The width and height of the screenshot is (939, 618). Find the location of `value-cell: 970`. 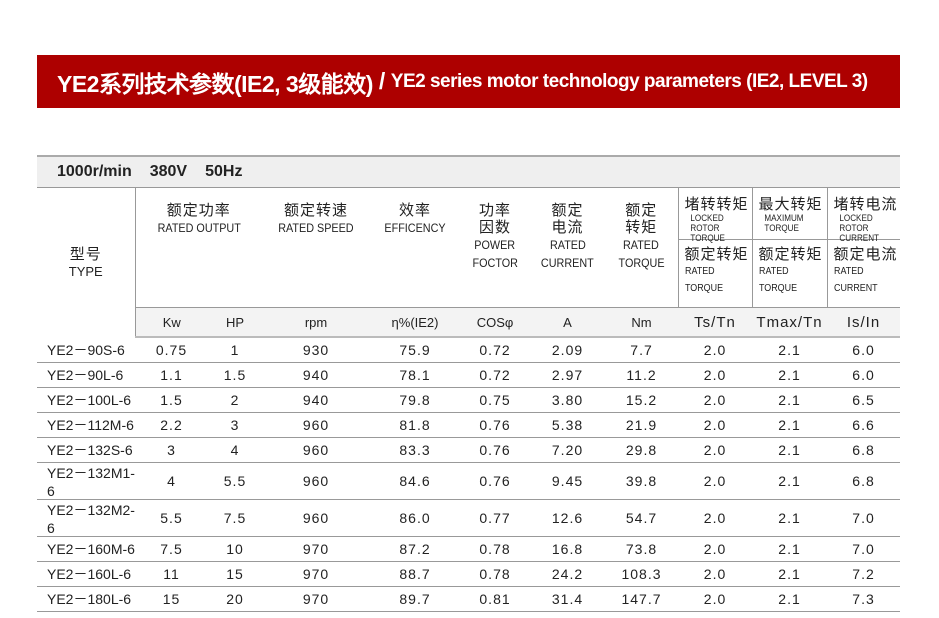

value-cell: 970 is located at coordinates (316, 549).